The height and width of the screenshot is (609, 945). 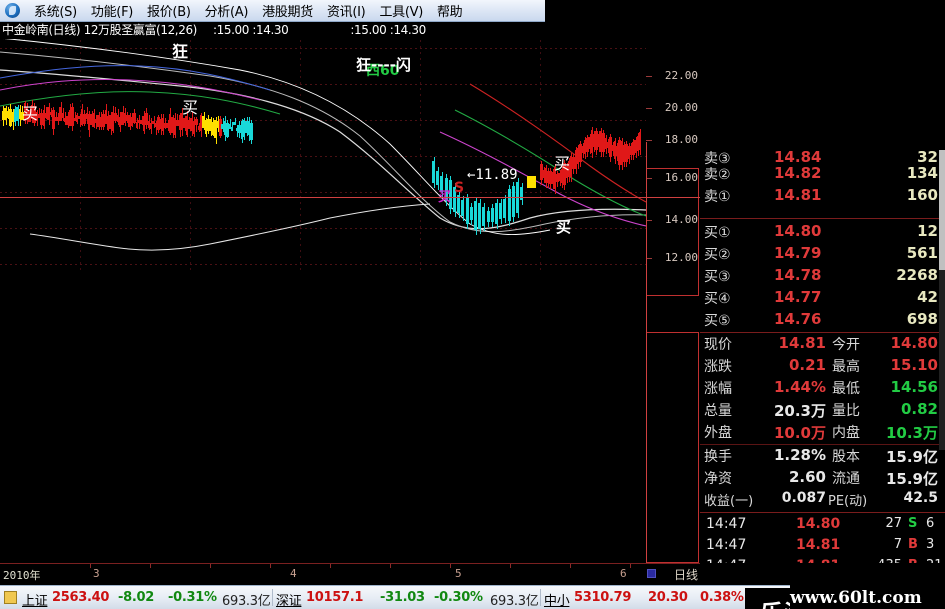 What do you see at coordinates (930, 544) in the screenshot?
I see `tick-count: 3` at bounding box center [930, 544].